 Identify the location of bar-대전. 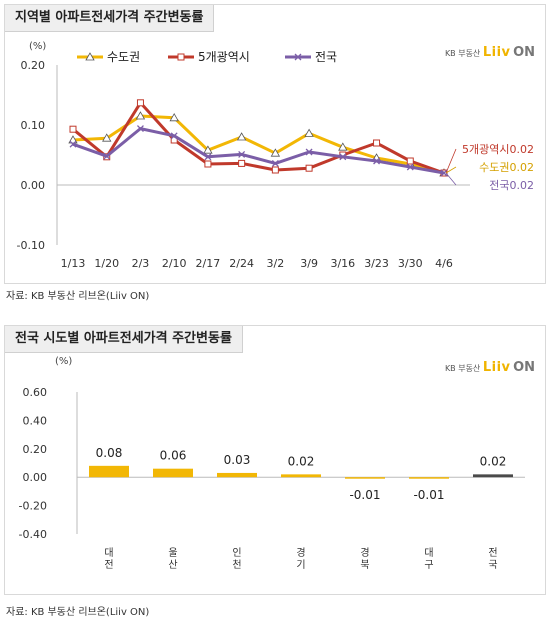
(109, 471).